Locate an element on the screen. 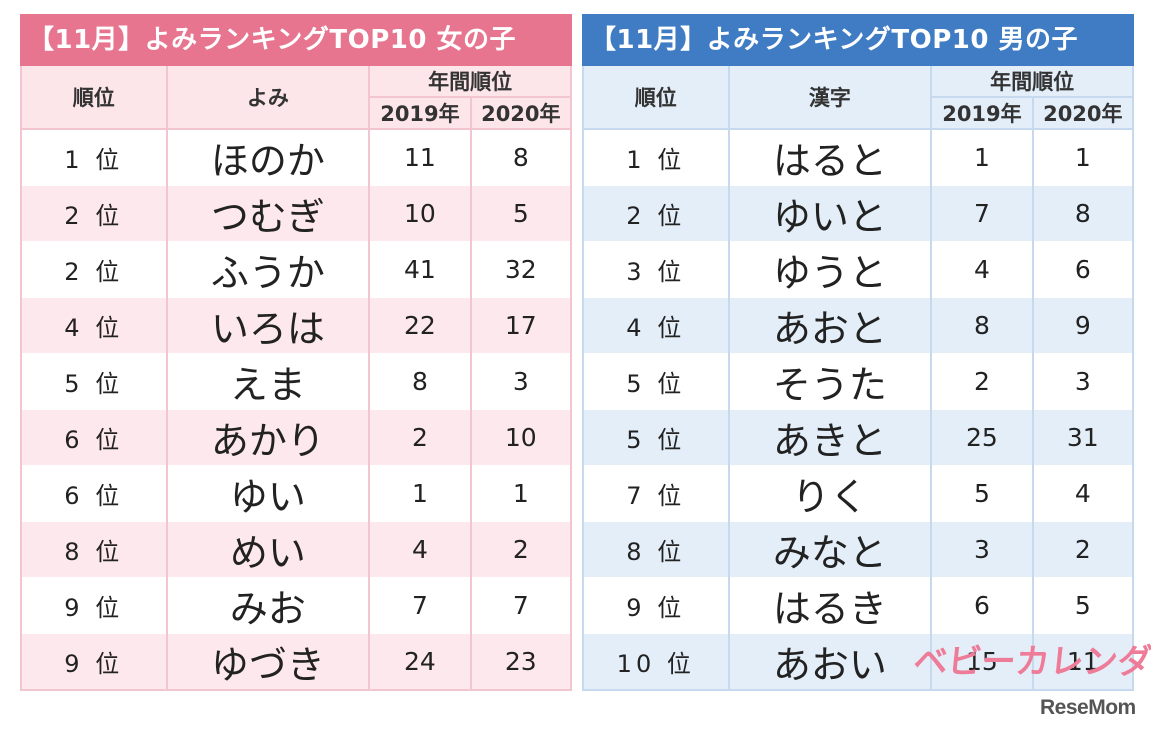 Image resolution: width=1151 pixels, height=732 pixels. table-row: 7 位りく 5 4 is located at coordinates (857, 493).